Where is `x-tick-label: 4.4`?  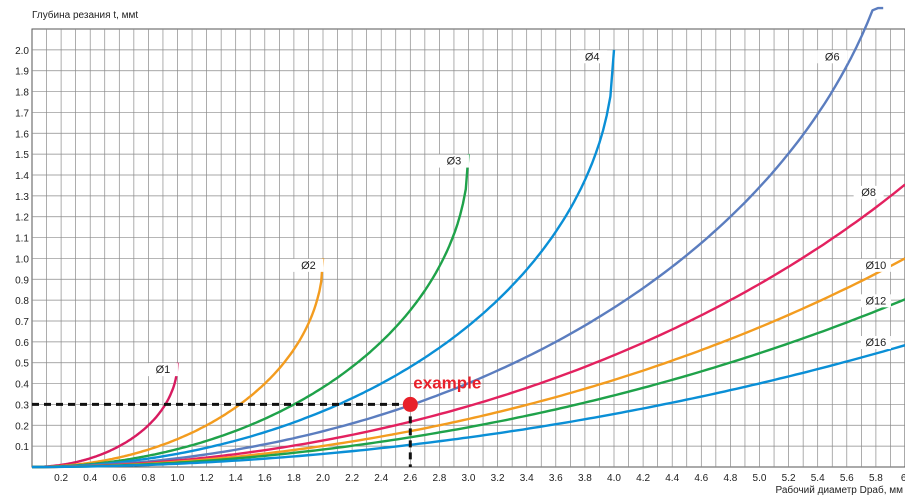 x-tick-label: 4.4 is located at coordinates (672, 478).